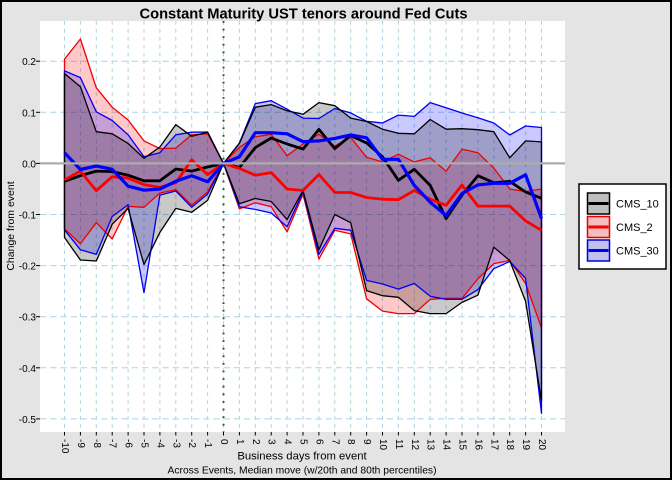 The width and height of the screenshot is (672, 485). Describe the element at coordinates (477, 445) in the screenshot. I see `svg-text: 16` at that location.